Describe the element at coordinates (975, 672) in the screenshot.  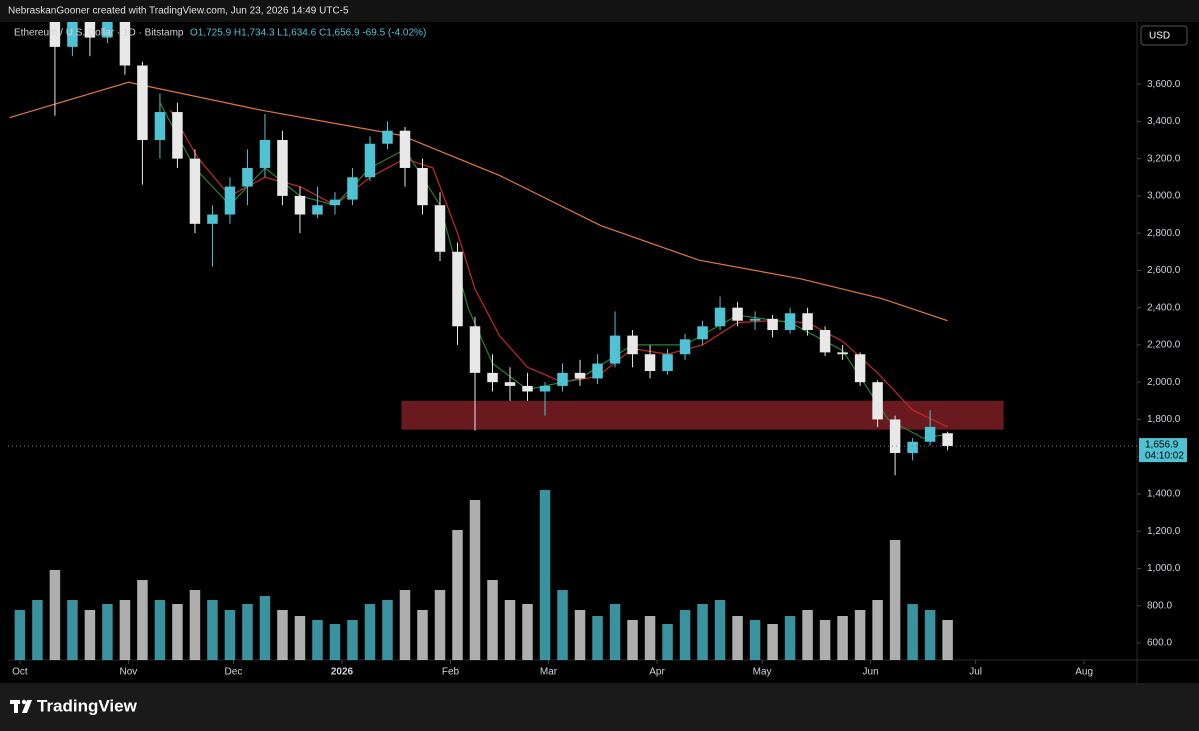
I see `x-tick-label: Jul` at that location.